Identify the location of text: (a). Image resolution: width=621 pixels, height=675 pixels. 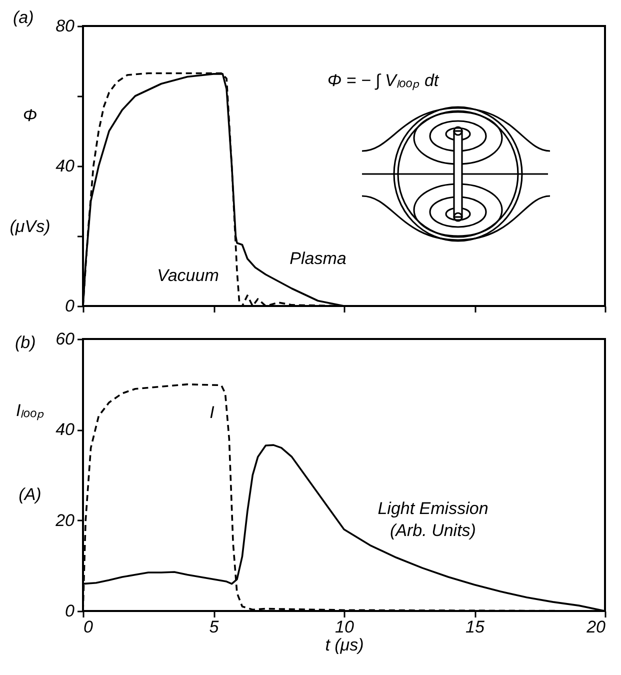
(23, 17).